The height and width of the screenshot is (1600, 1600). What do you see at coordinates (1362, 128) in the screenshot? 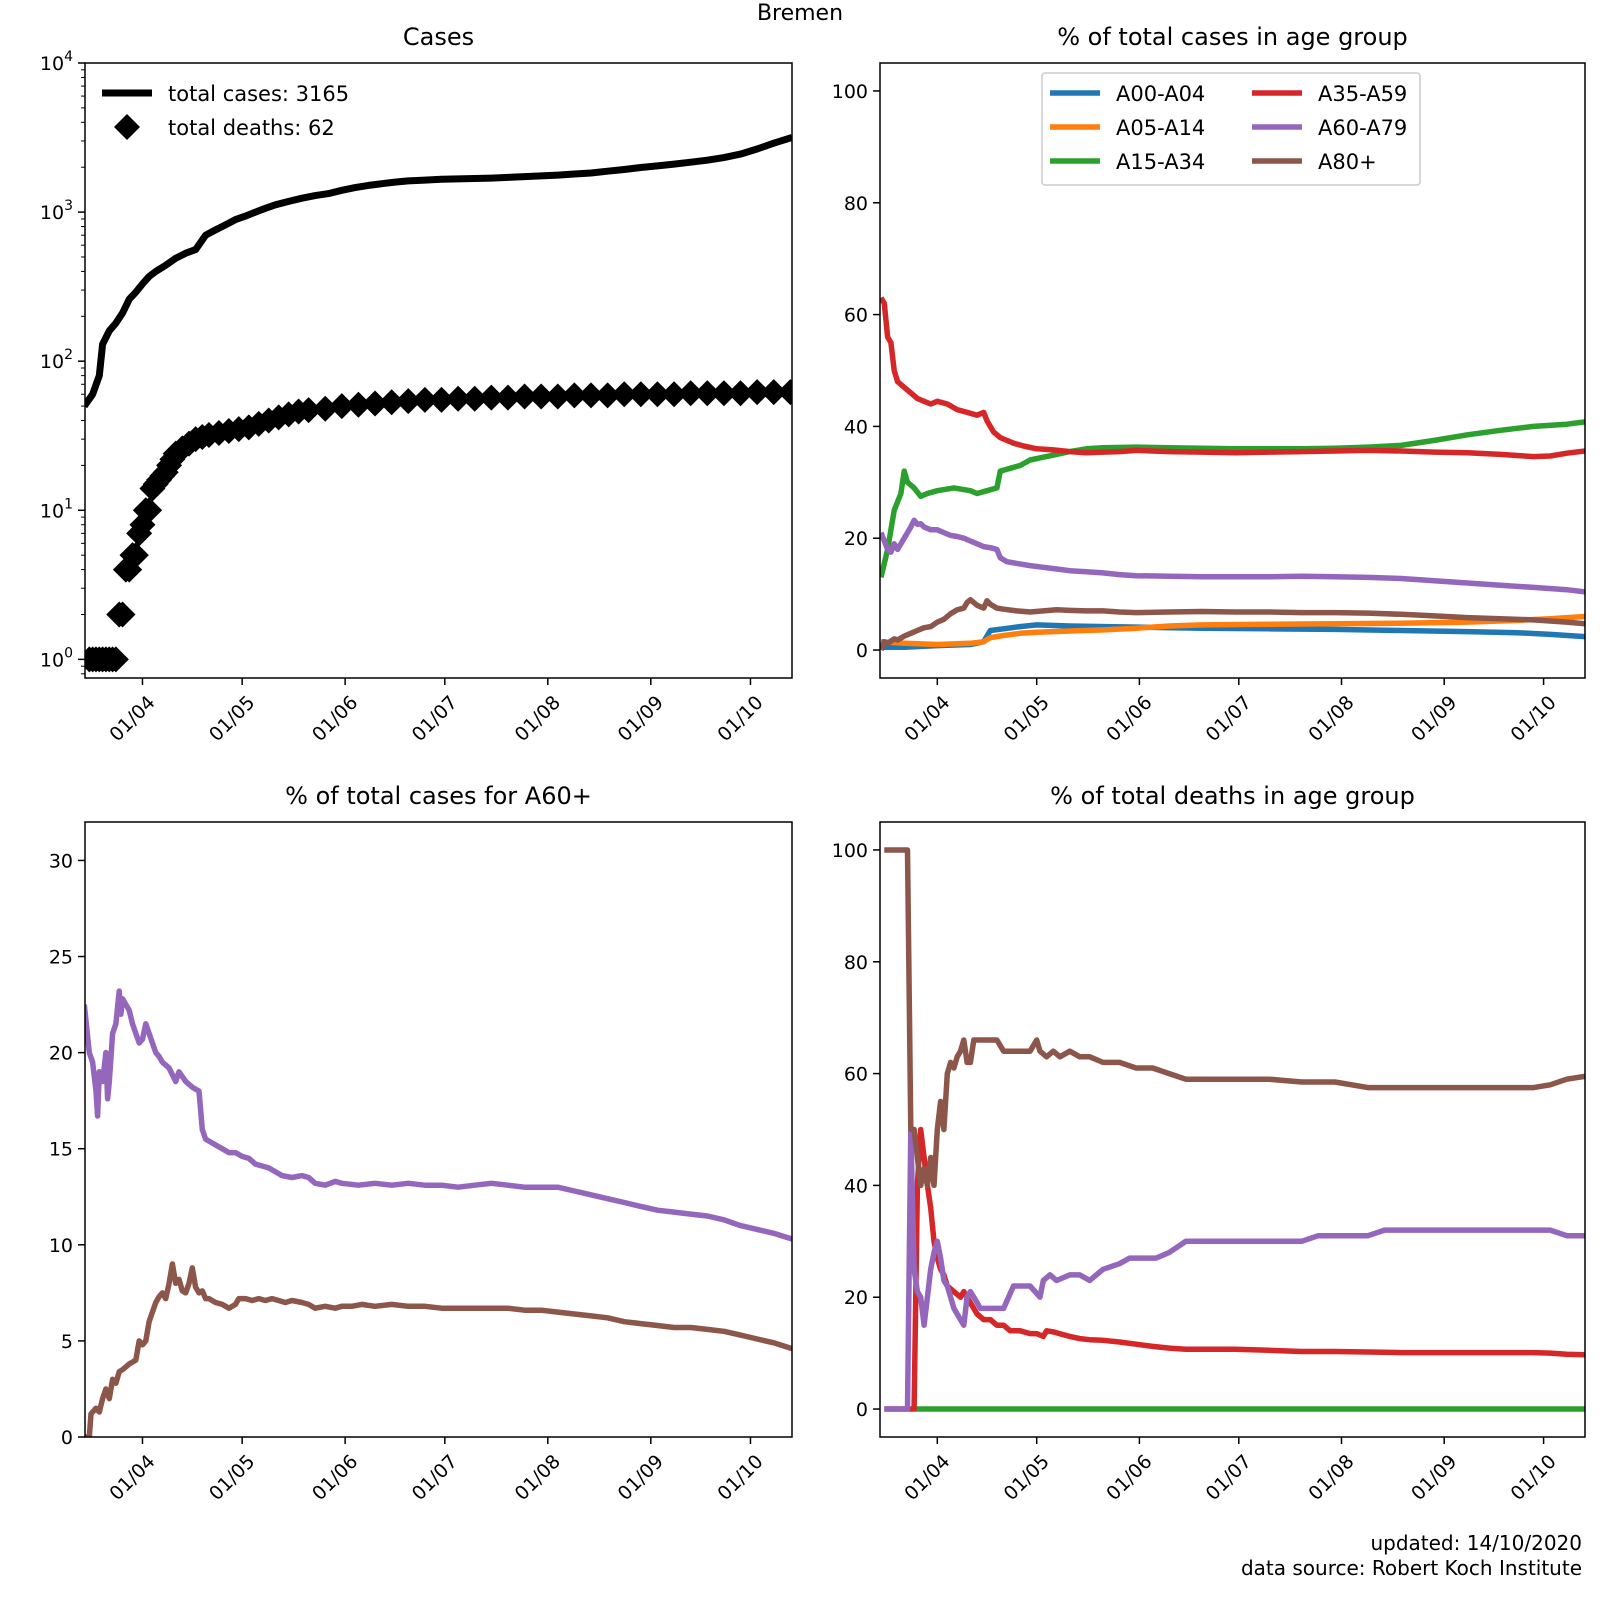
I see `legend-label-A60-A79: A60-A79` at bounding box center [1362, 128].